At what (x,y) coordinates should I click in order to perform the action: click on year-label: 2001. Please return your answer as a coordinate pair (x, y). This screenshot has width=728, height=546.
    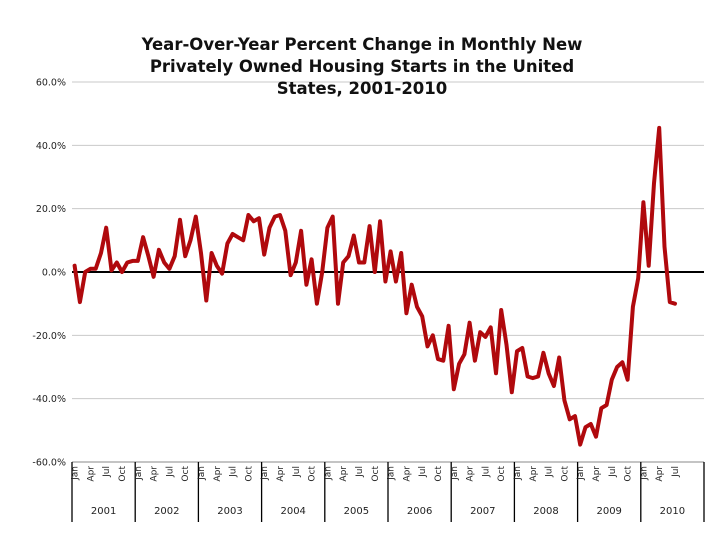
    Looking at the image, I should click on (103, 511).